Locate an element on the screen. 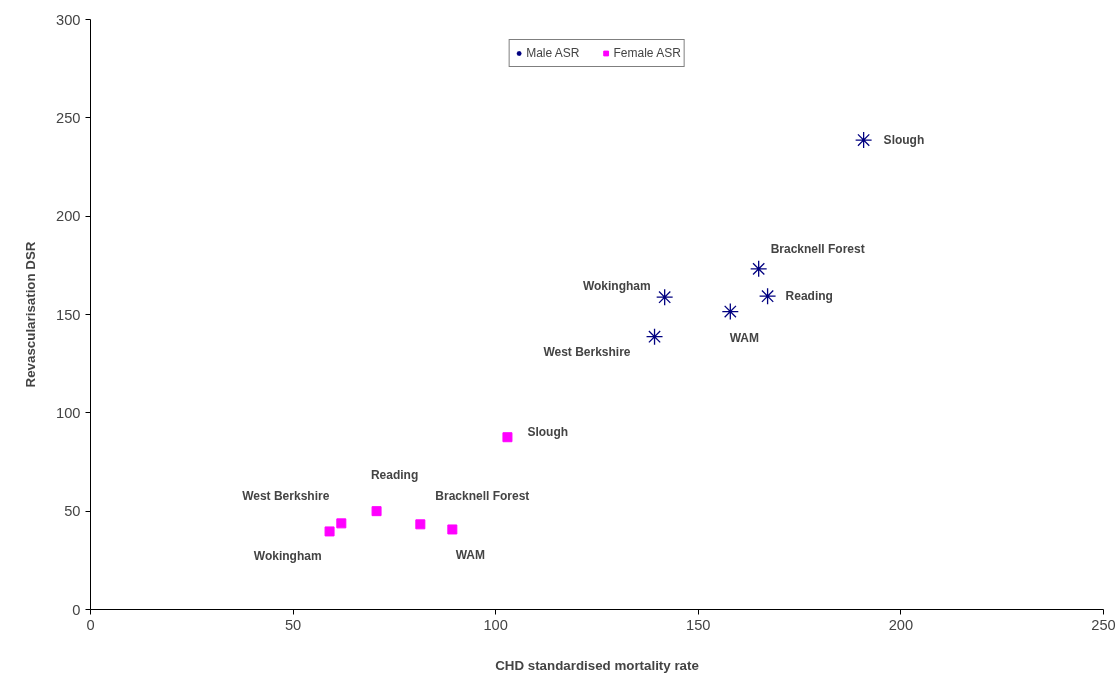 This screenshot has width=1120, height=675. x-tick-label: 0 is located at coordinates (90, 624).